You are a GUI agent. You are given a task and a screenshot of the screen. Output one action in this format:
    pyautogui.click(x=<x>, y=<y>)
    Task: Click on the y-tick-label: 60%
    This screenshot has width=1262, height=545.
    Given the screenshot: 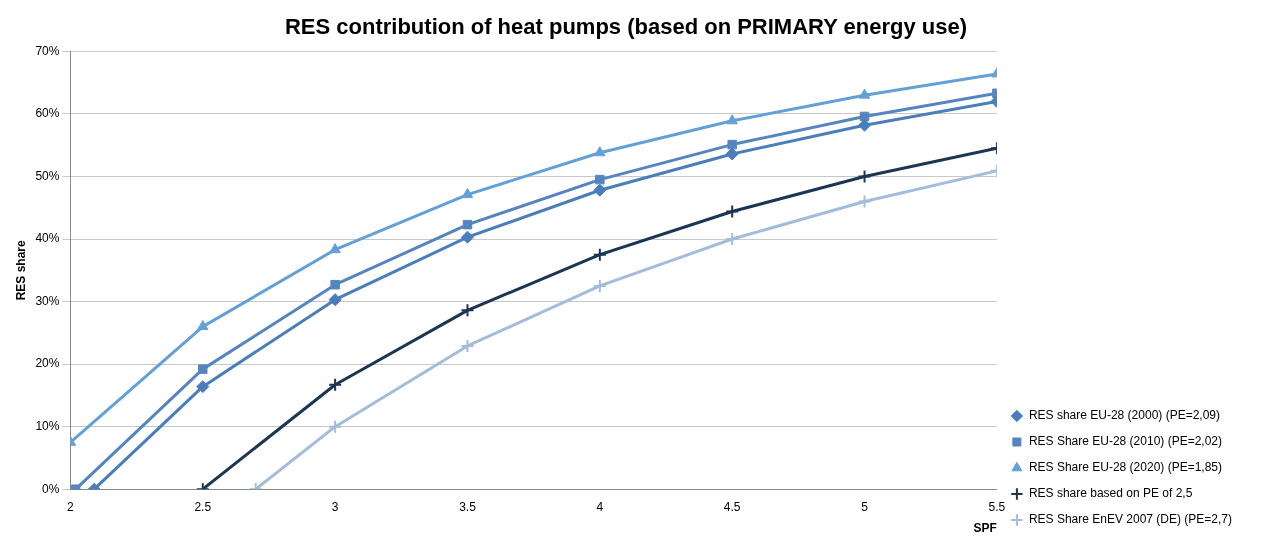 What is the action you would take?
    pyautogui.click(x=47, y=113)
    